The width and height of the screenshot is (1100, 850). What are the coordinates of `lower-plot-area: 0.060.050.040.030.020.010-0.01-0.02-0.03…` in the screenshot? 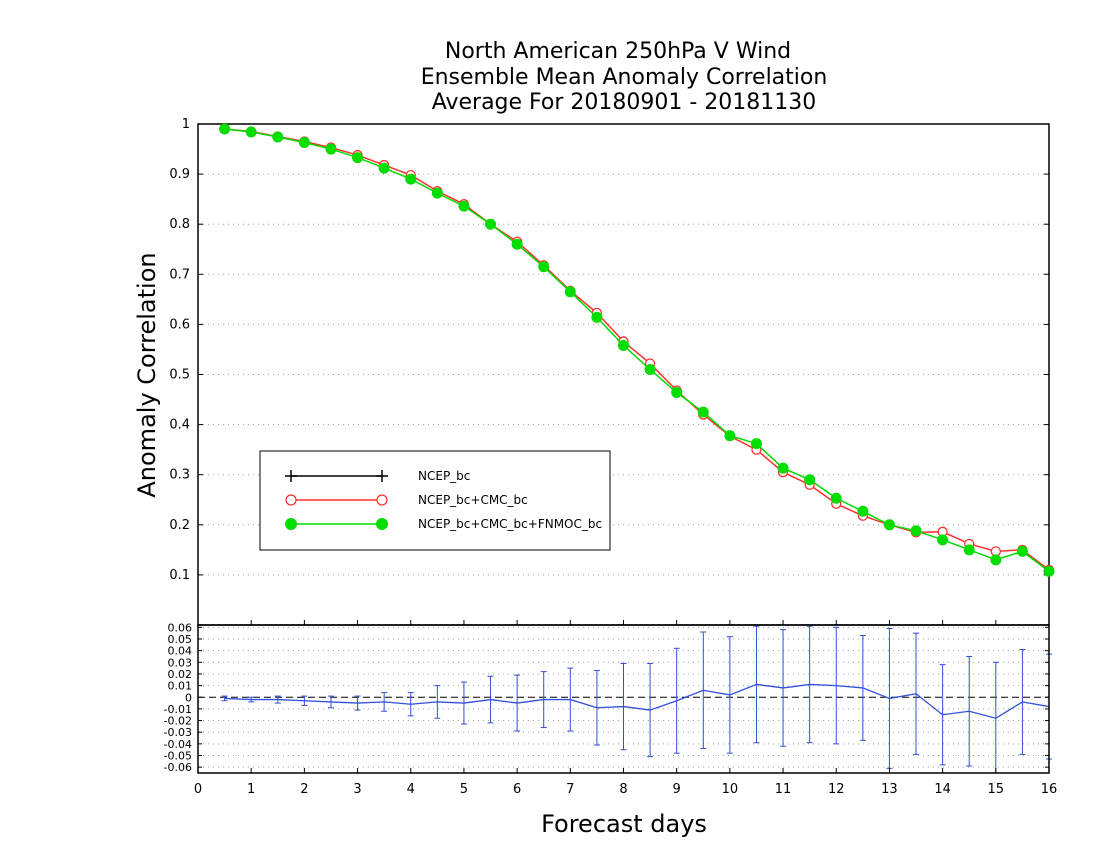 It's located at (608, 697).